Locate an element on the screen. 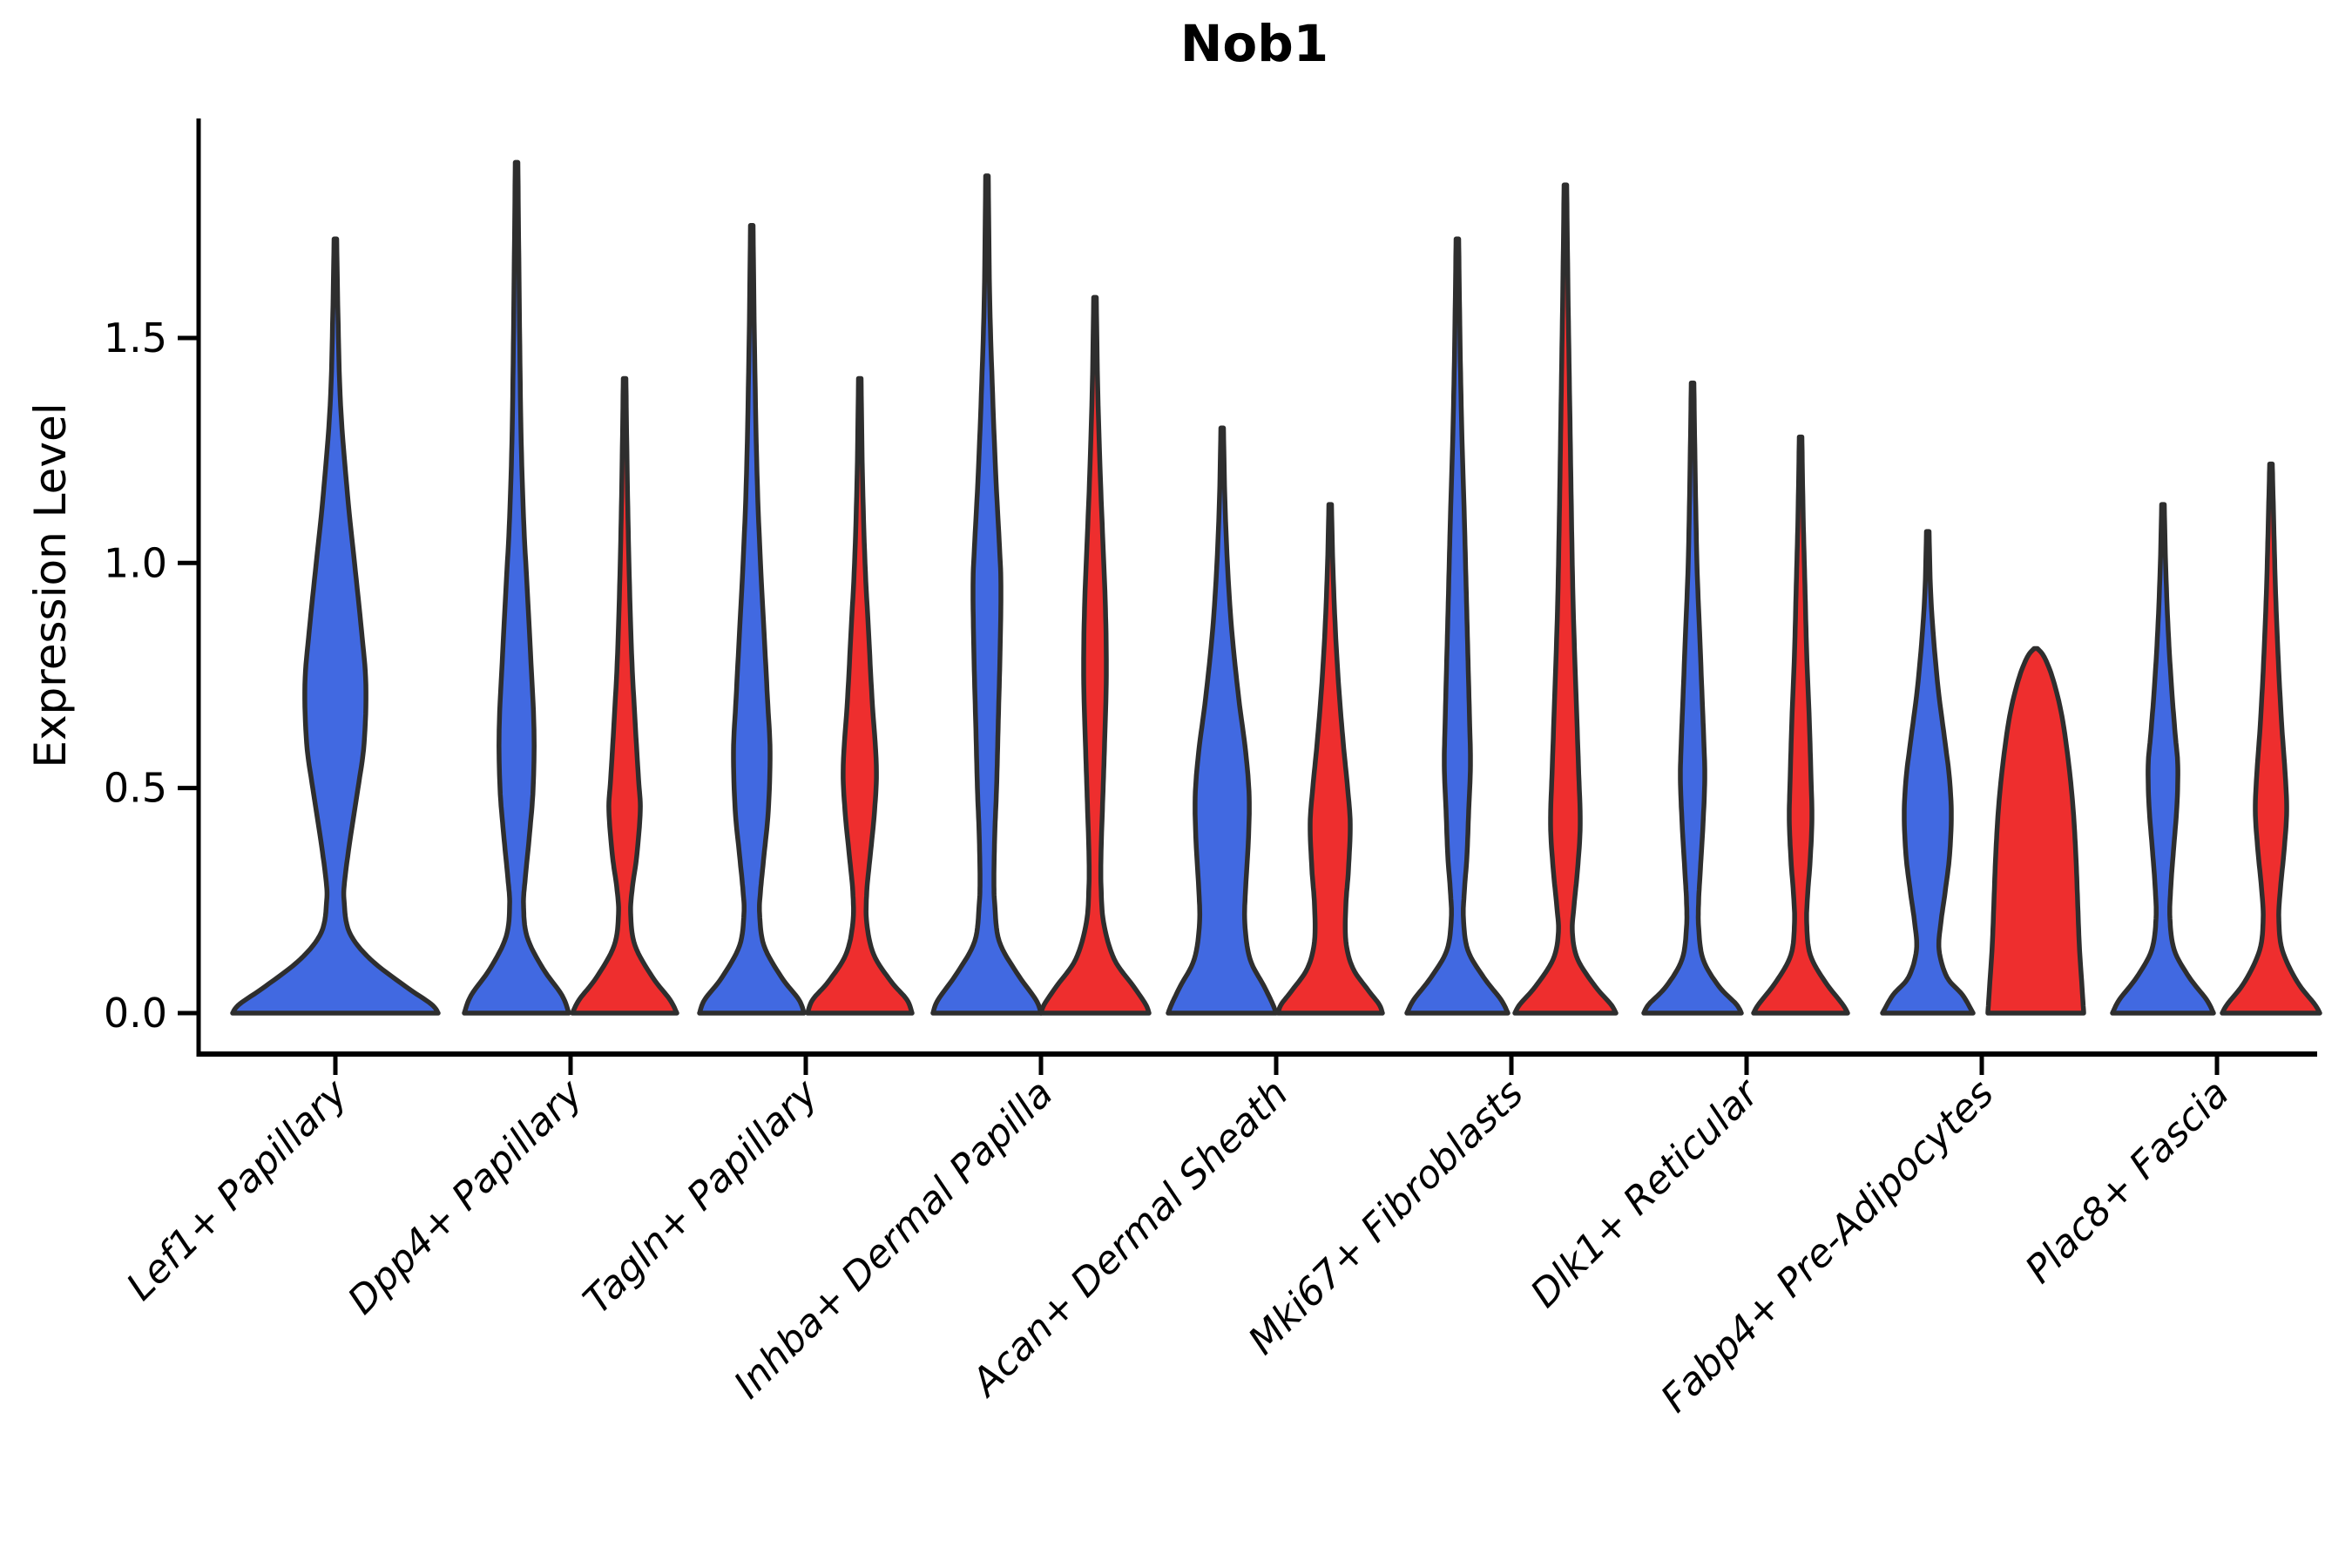 The width and height of the screenshot is (2352, 1568). y-tick-label: 1.0 is located at coordinates (135, 562).